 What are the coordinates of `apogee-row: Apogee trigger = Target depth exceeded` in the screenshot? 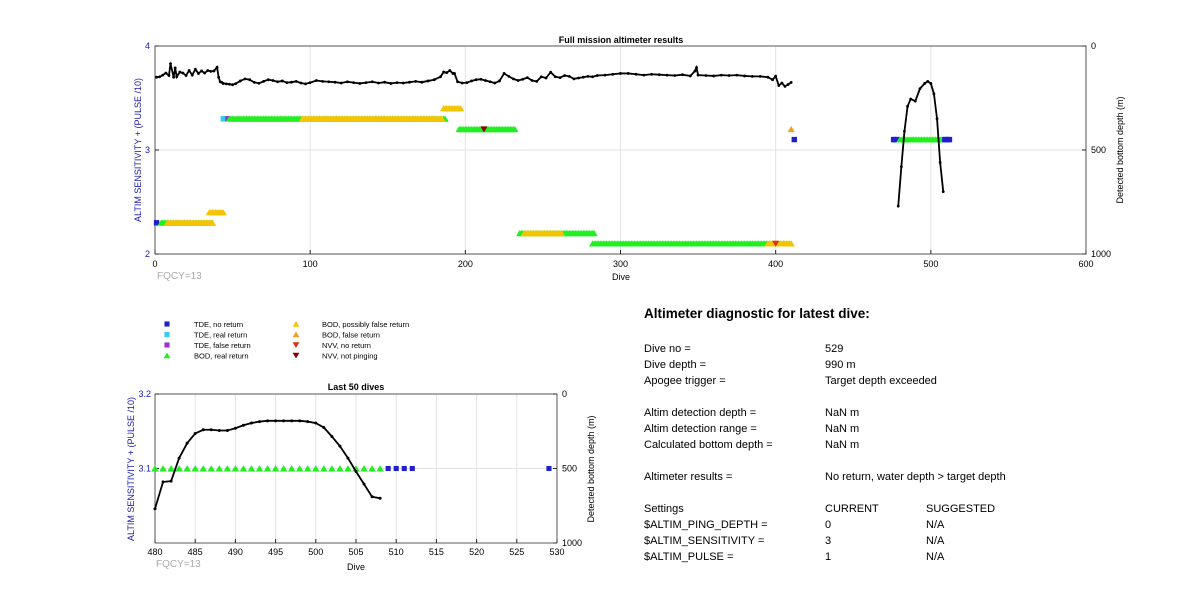 It's located at (904, 381).